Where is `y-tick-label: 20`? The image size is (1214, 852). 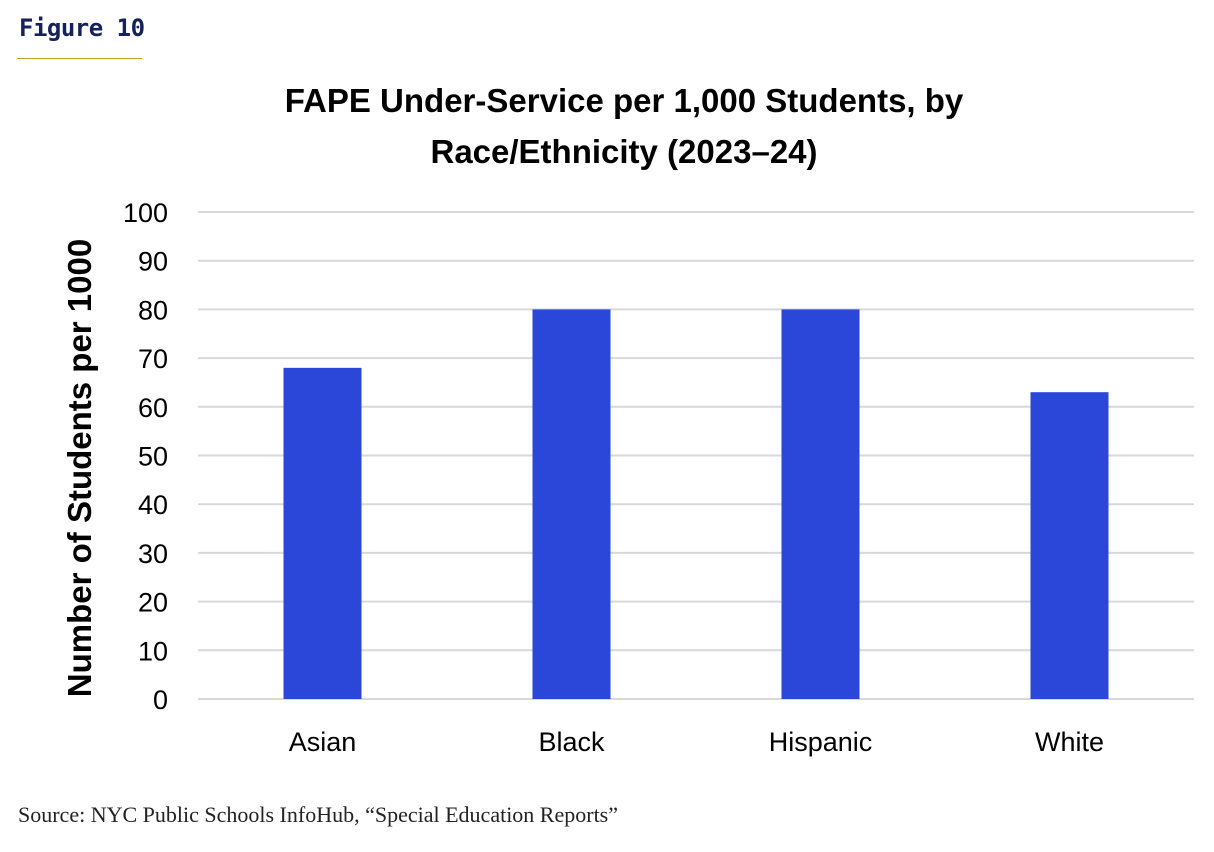
y-tick-label: 20 is located at coordinates (153, 603).